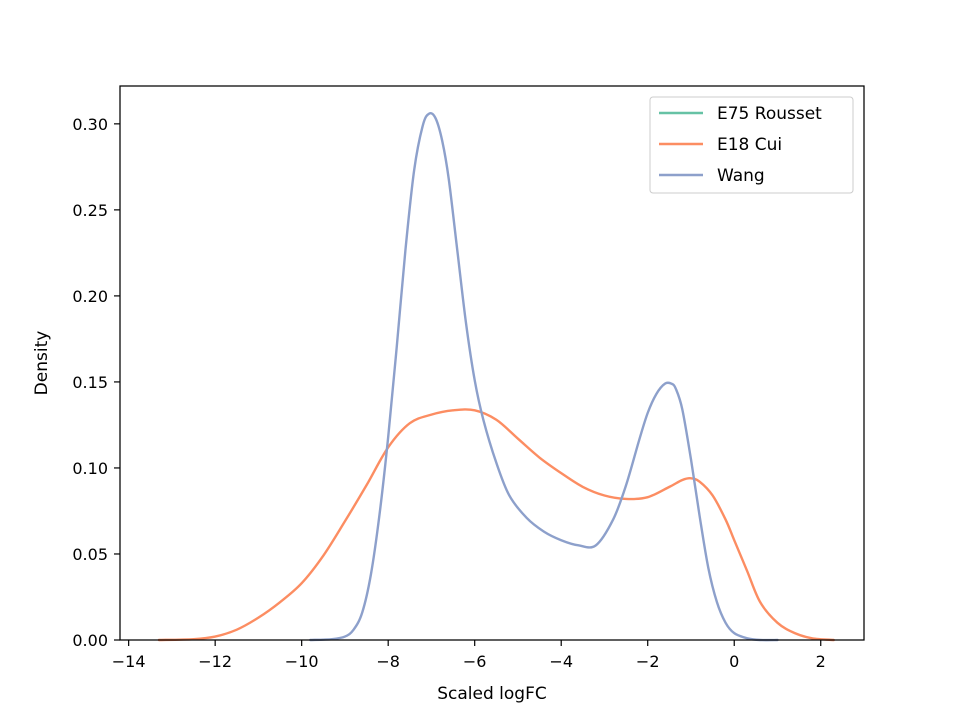 This screenshot has width=960, height=720. I want to click on x-axis: −14 −12 −10 −8 −6 −4 −2 0 2, so click(469, 655).